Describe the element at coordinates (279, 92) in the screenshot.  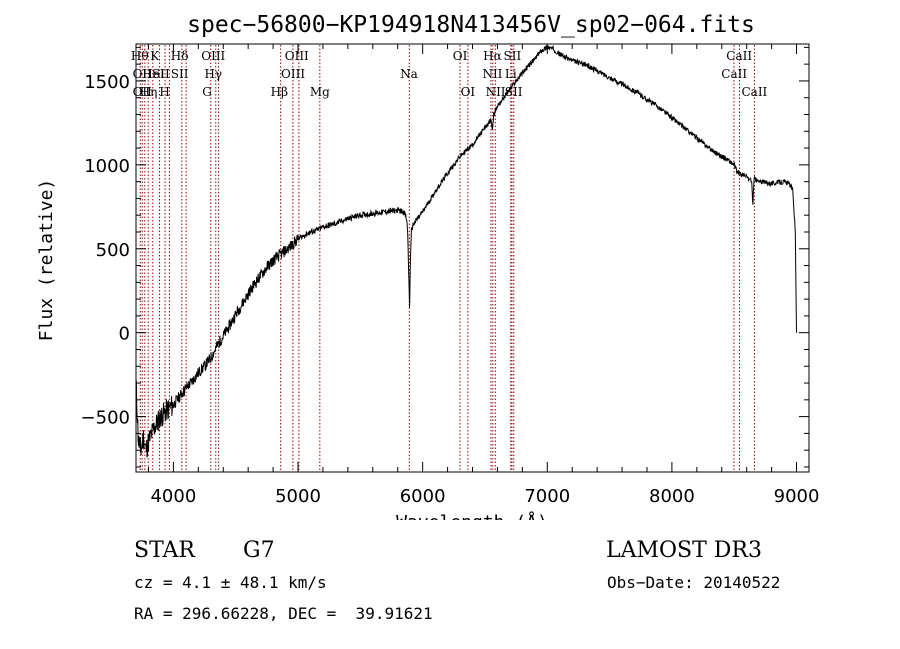
I see `spectral-line-label: Hβ` at that location.